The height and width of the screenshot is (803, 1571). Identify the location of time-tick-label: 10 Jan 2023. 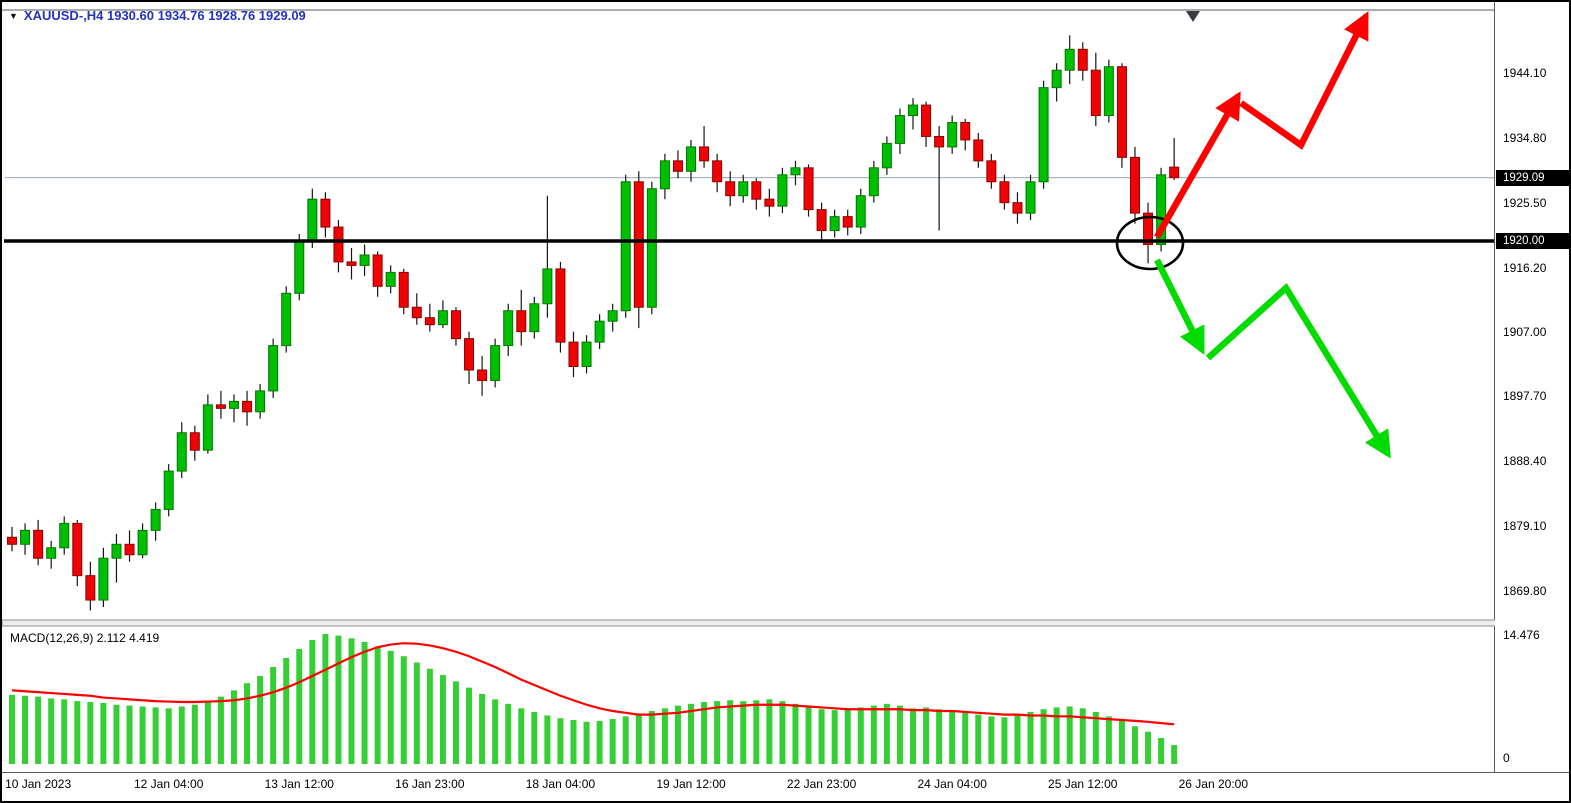
(38, 784).